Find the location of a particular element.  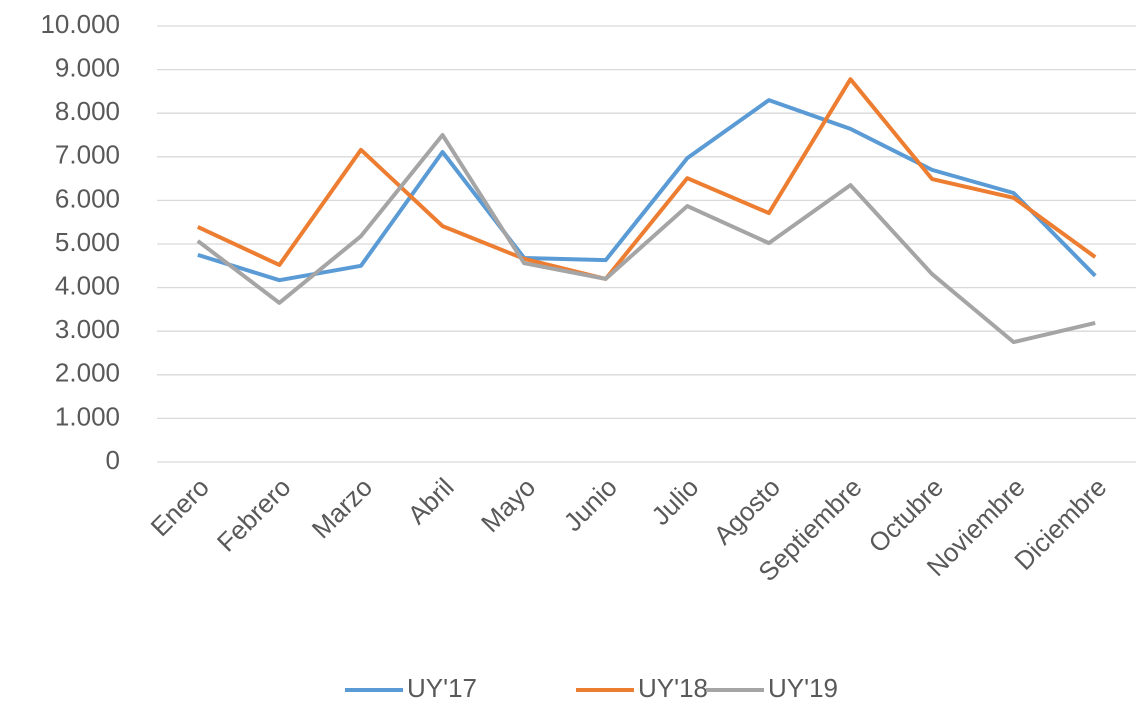

y-tick-label: 7.000 is located at coordinates (87, 155).